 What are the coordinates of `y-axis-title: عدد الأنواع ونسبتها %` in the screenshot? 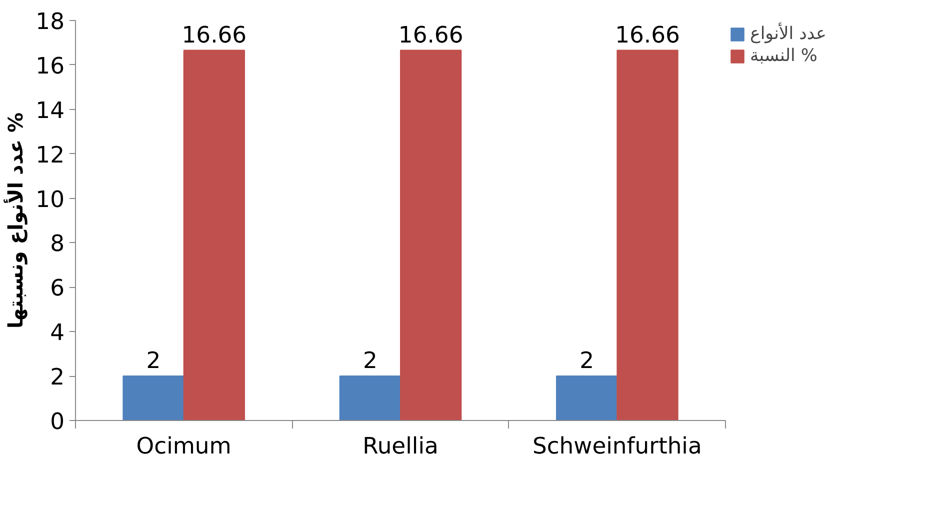 It's located at (16, 220).